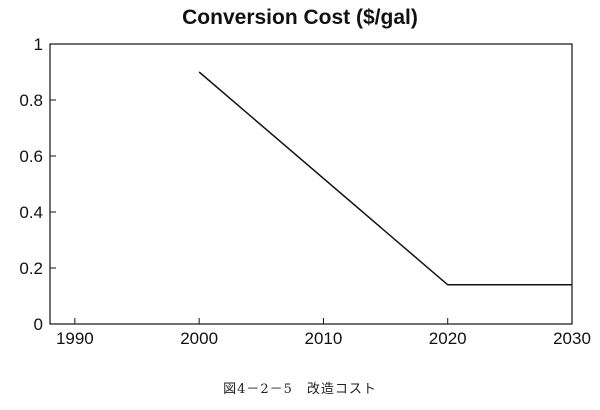 This screenshot has width=600, height=410. Describe the element at coordinates (572, 338) in the screenshot. I see `x-tick-label: 2030` at that location.